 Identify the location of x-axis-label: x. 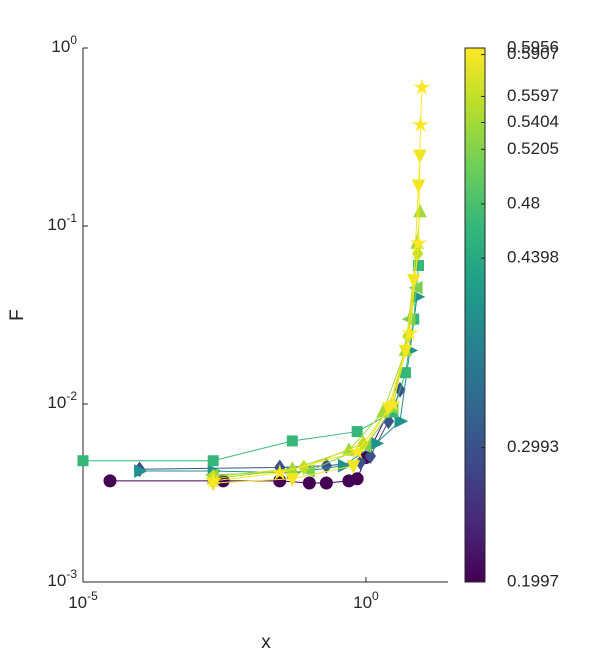
(266, 642).